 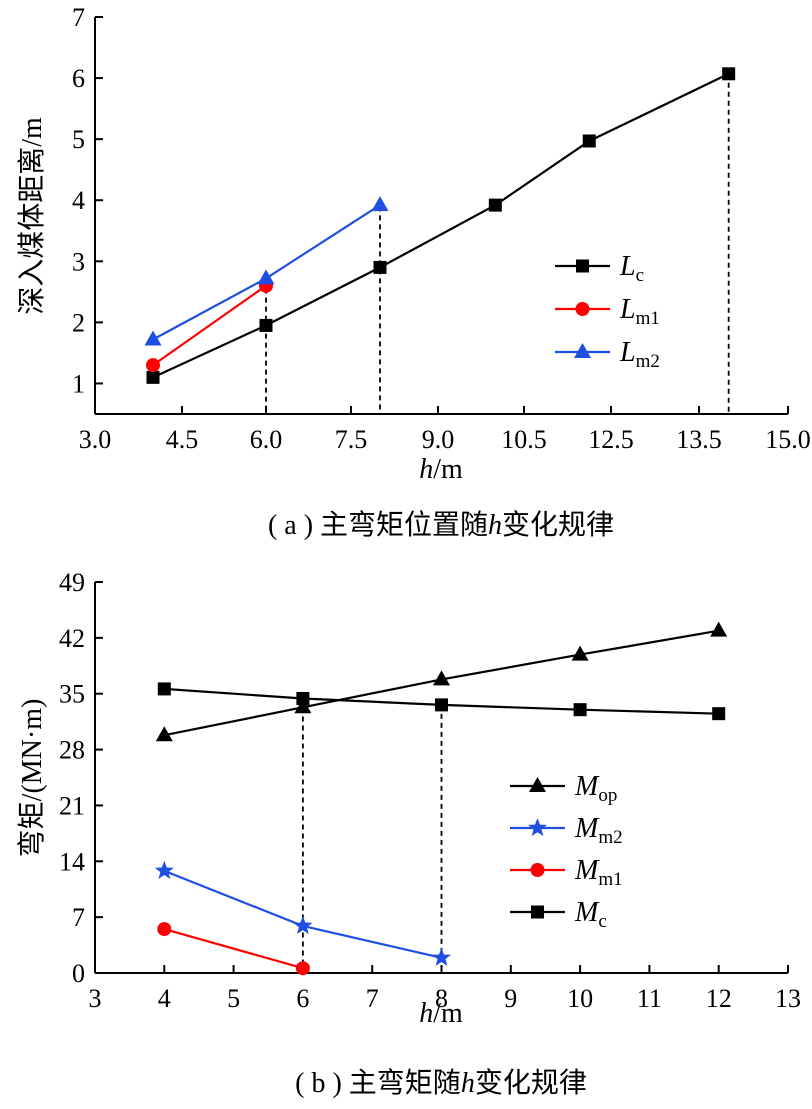 I want to click on x-tick-label: 7.5, so click(x=351, y=439).